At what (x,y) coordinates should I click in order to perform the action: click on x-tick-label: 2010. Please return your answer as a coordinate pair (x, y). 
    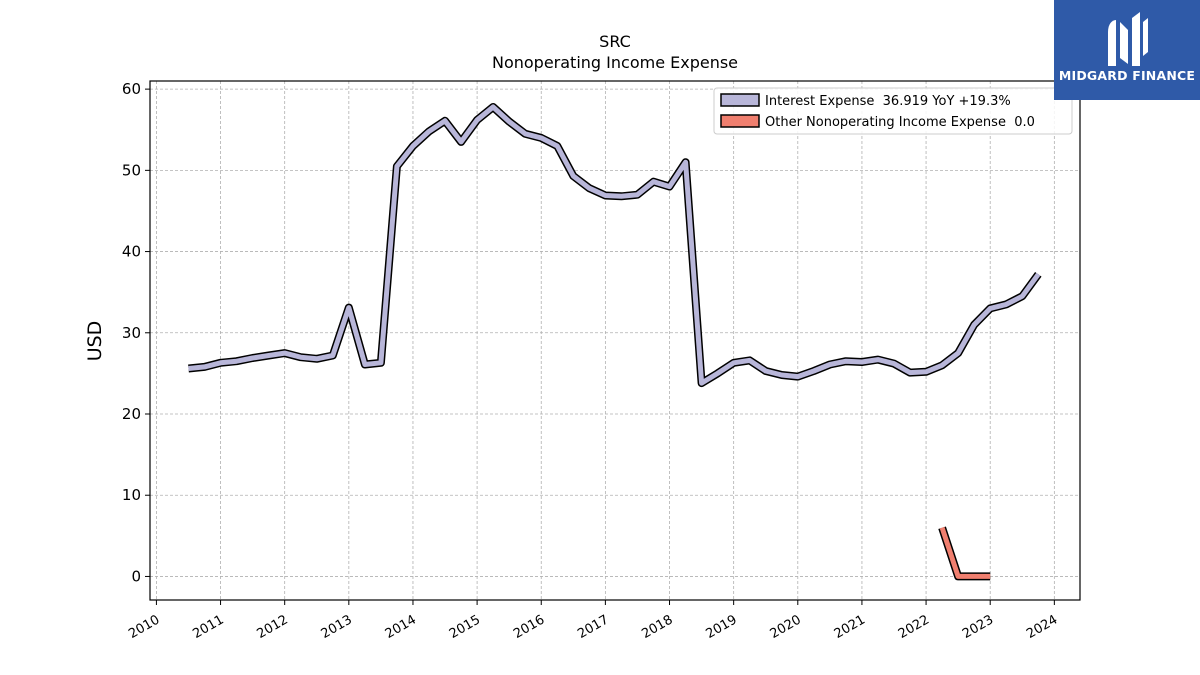
    Looking at the image, I should click on (144, 627).